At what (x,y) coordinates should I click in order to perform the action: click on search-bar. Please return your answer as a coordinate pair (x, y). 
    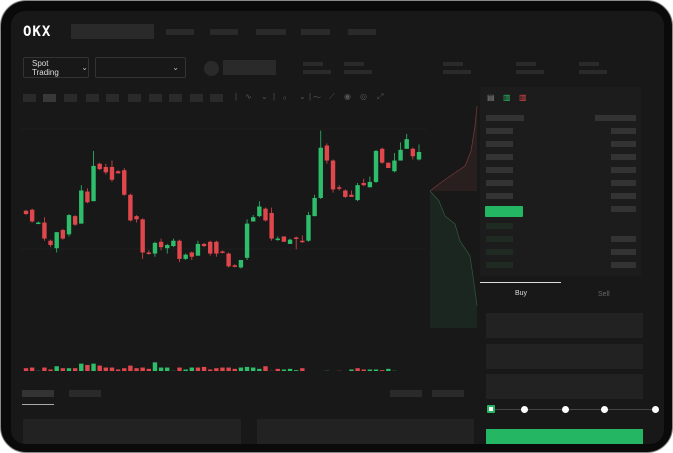
    Looking at the image, I should click on (112, 31).